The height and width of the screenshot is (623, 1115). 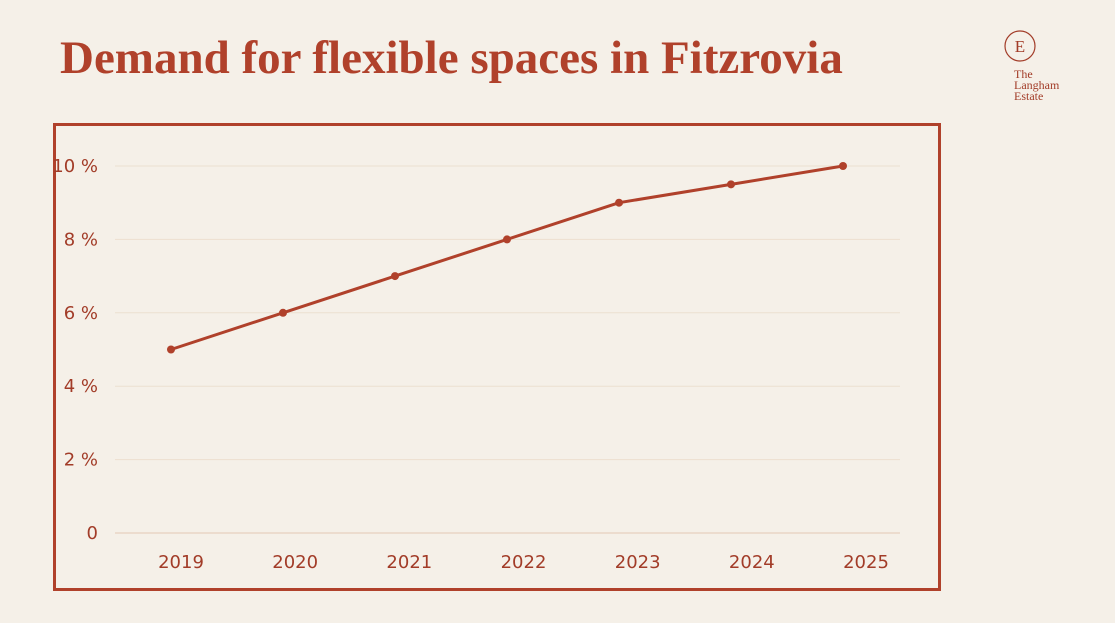 What do you see at coordinates (81, 239) in the screenshot?
I see `y-tick-label: 8 %` at bounding box center [81, 239].